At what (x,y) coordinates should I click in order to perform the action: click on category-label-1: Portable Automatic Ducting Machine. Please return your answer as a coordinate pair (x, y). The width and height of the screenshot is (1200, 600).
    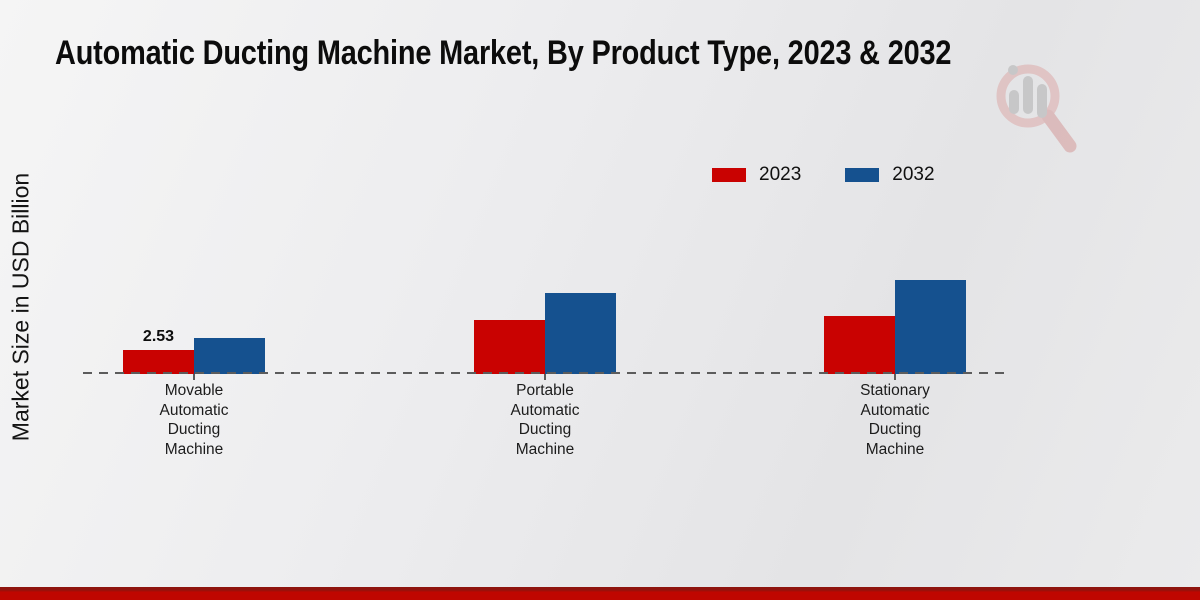
    Looking at the image, I should click on (545, 420).